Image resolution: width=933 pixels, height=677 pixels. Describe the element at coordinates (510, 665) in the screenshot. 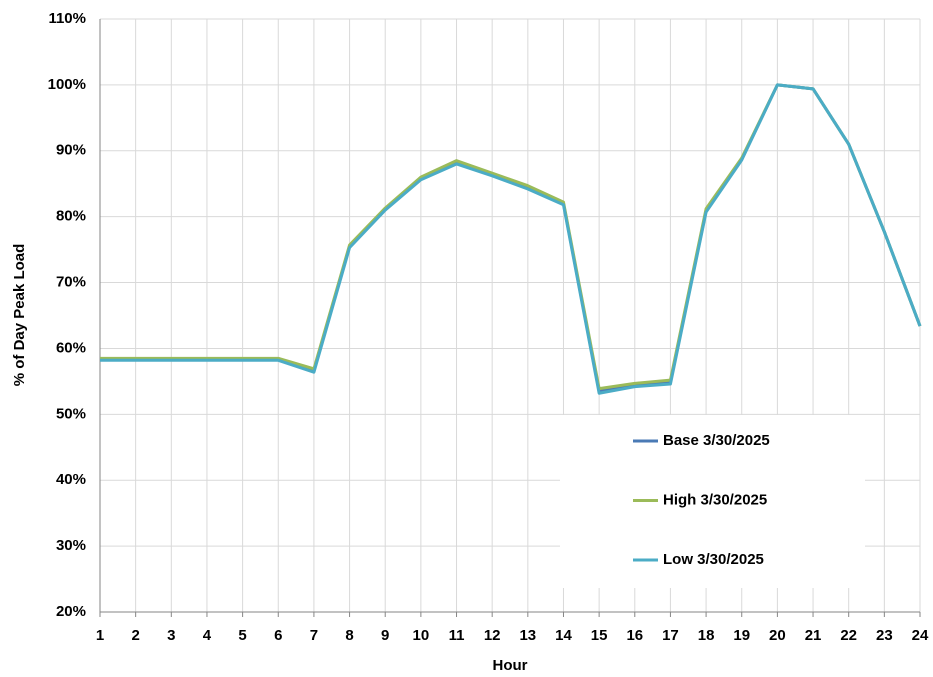

I see `x-axis-title: Hour` at that location.